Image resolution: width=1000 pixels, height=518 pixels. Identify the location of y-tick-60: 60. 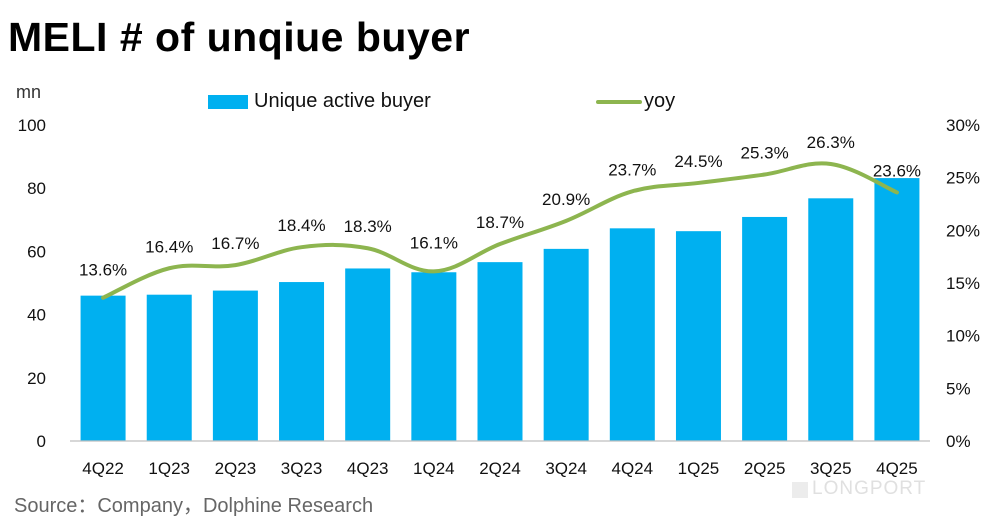
(36, 251).